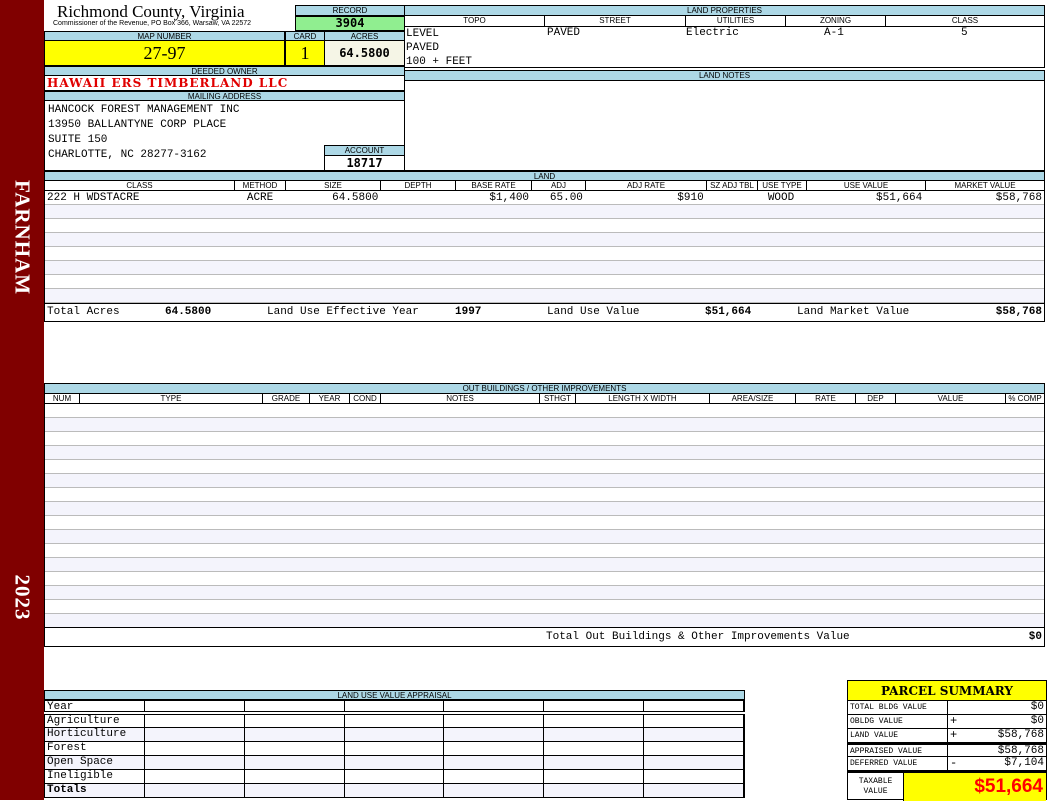 Image resolution: width=1050 pixels, height=801 pixels. What do you see at coordinates (93, 198) in the screenshot?
I see `land-cell: 222 H WDSTACRE` at bounding box center [93, 198].